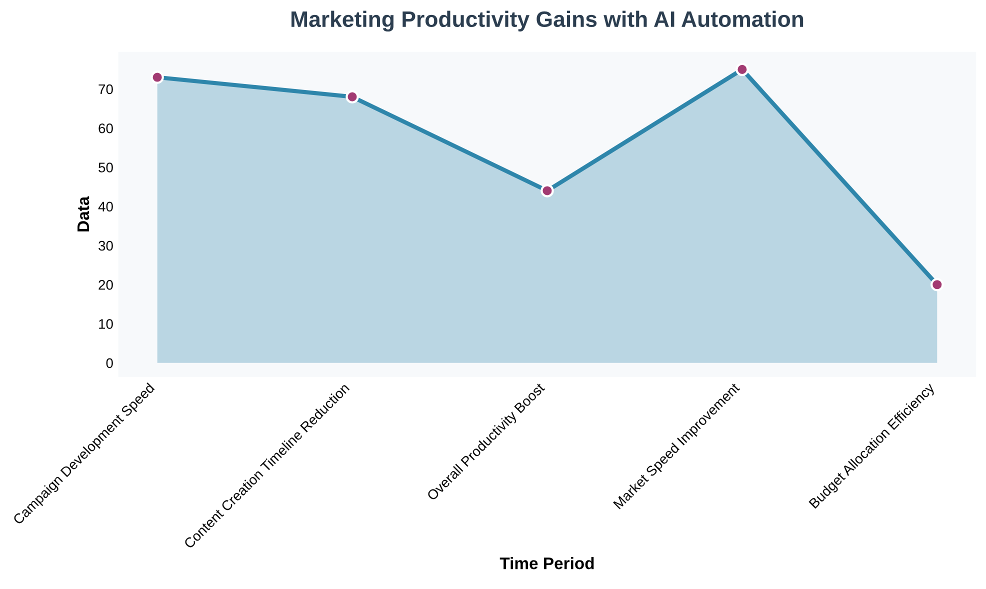  What do you see at coordinates (105, 285) in the screenshot?
I see `y-tick-label: 20` at bounding box center [105, 285].